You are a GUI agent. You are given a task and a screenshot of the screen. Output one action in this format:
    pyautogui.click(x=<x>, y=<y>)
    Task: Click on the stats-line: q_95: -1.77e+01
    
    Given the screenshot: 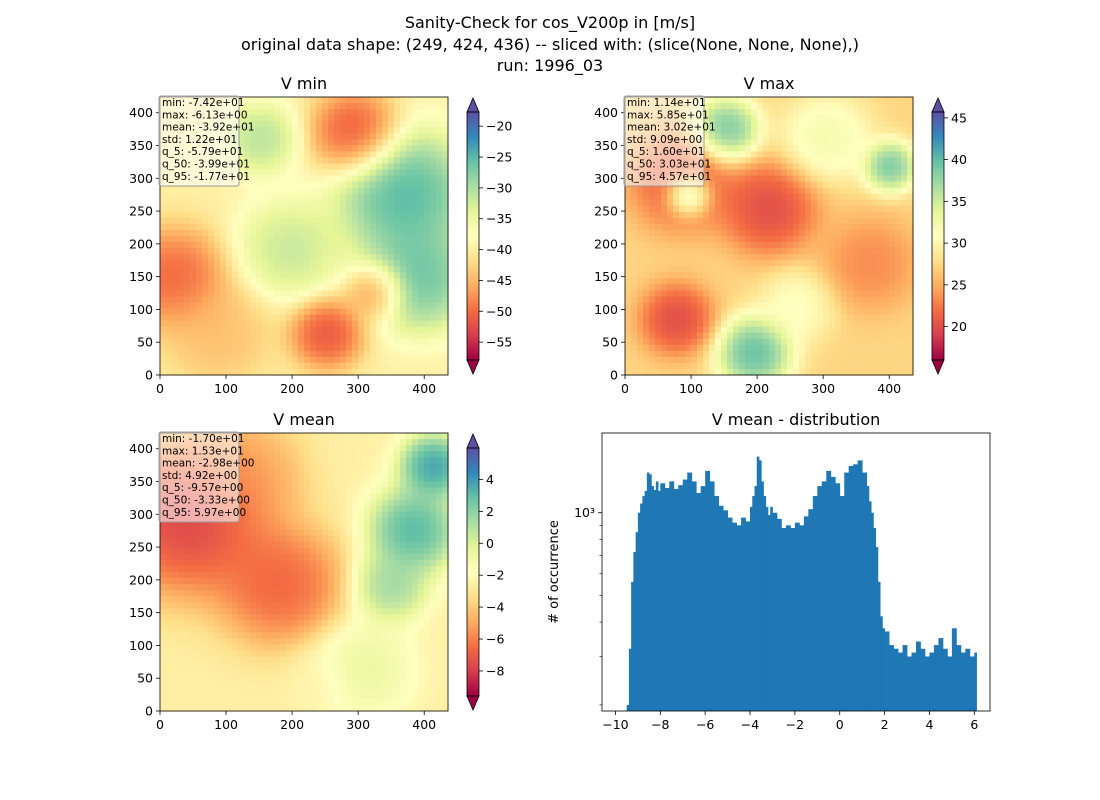 What is the action you would take?
    pyautogui.click(x=206, y=177)
    